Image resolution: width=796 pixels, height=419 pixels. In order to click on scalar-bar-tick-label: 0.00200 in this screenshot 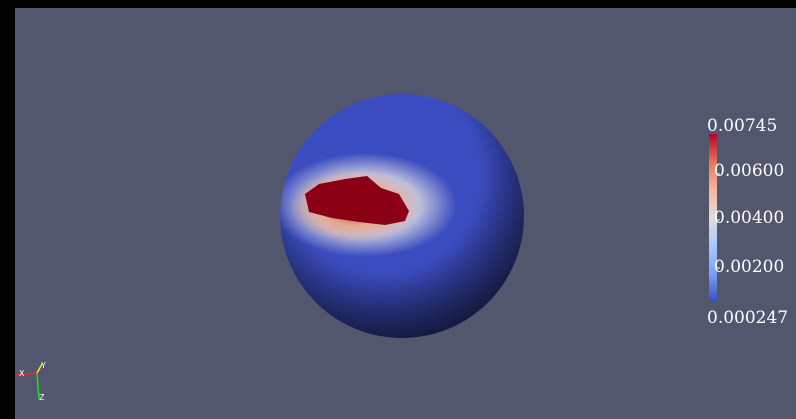, I will do `click(749, 267)`.